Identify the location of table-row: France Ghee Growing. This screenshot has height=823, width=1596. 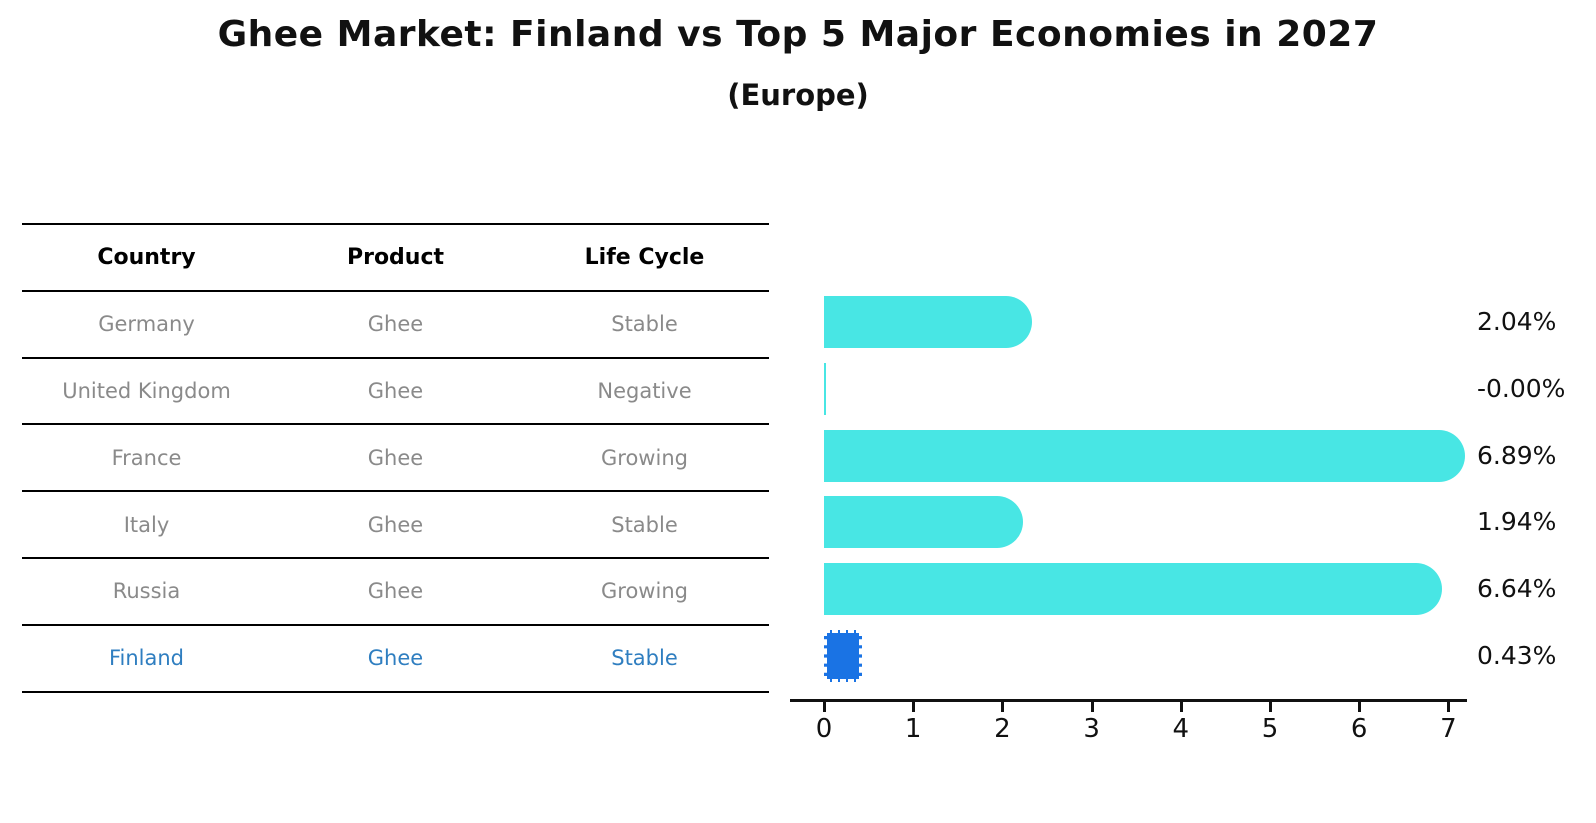
(395, 459).